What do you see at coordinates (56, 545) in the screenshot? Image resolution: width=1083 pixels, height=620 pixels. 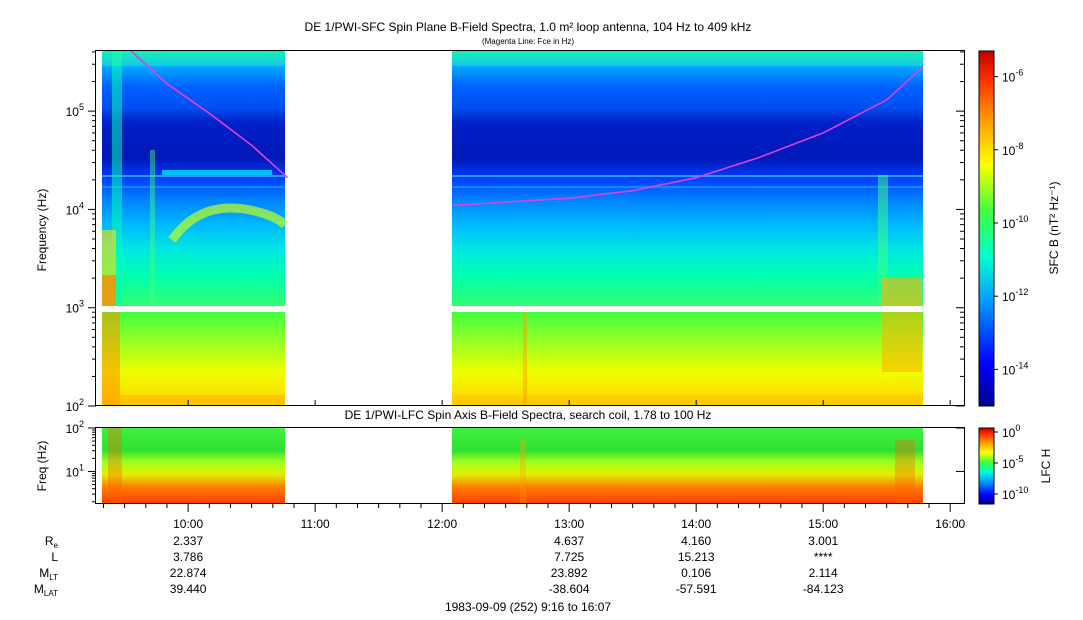 I see `ephemeris-label-sub: e` at bounding box center [56, 545].